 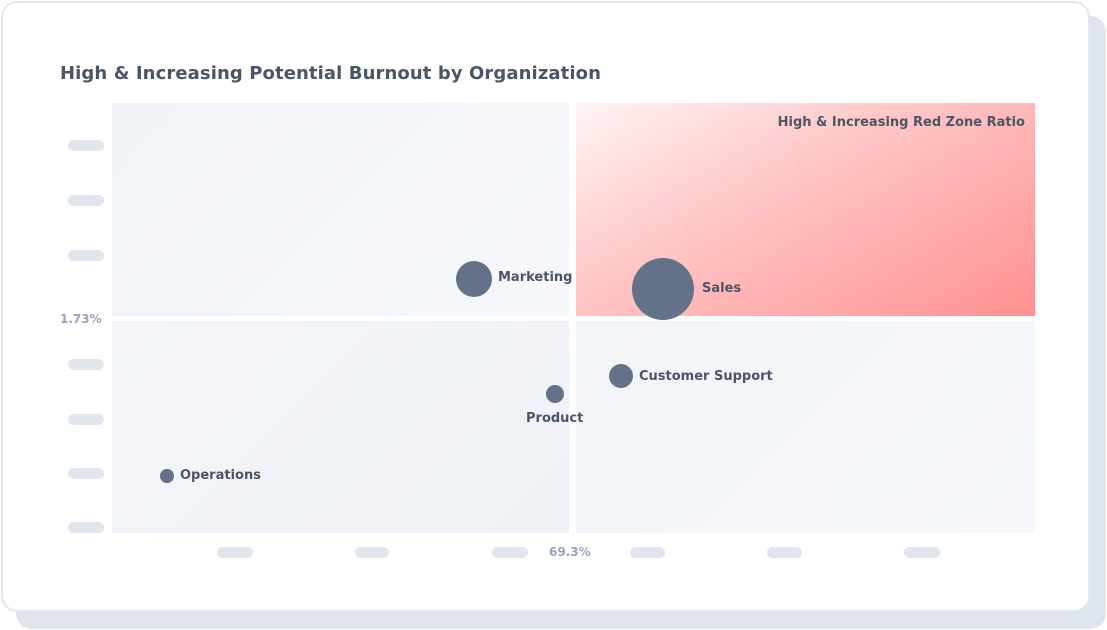 I want to click on quadrant-top-left, so click(x=340, y=209).